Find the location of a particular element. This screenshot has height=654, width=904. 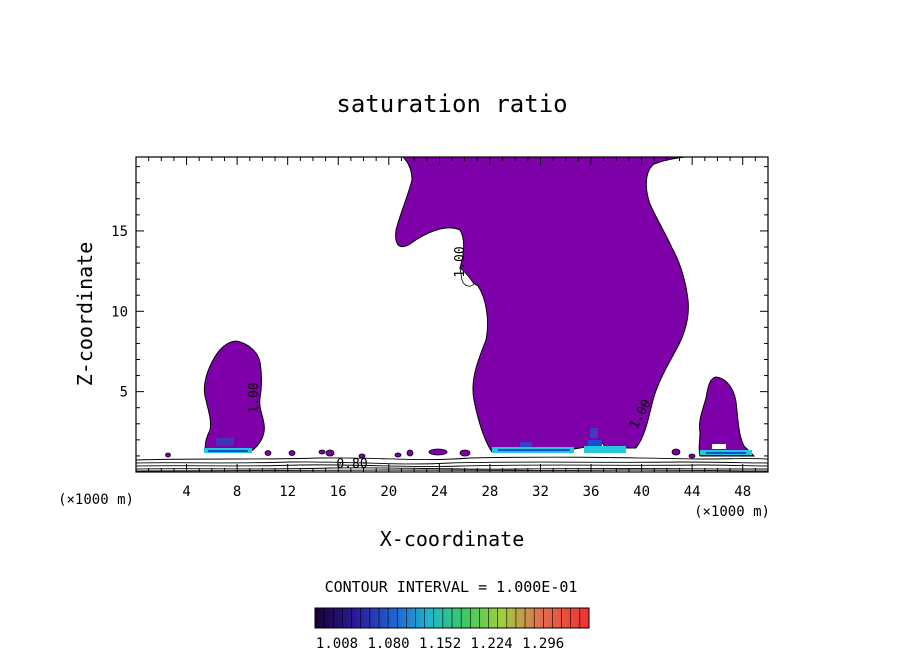

x-tick-label: 12 is located at coordinates (287, 492).